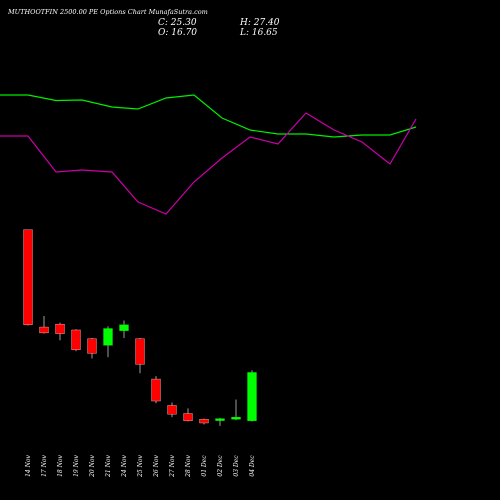 This screenshot has height=500, width=500. I want to click on x-tick-label: 01 Dec, so click(204, 466).